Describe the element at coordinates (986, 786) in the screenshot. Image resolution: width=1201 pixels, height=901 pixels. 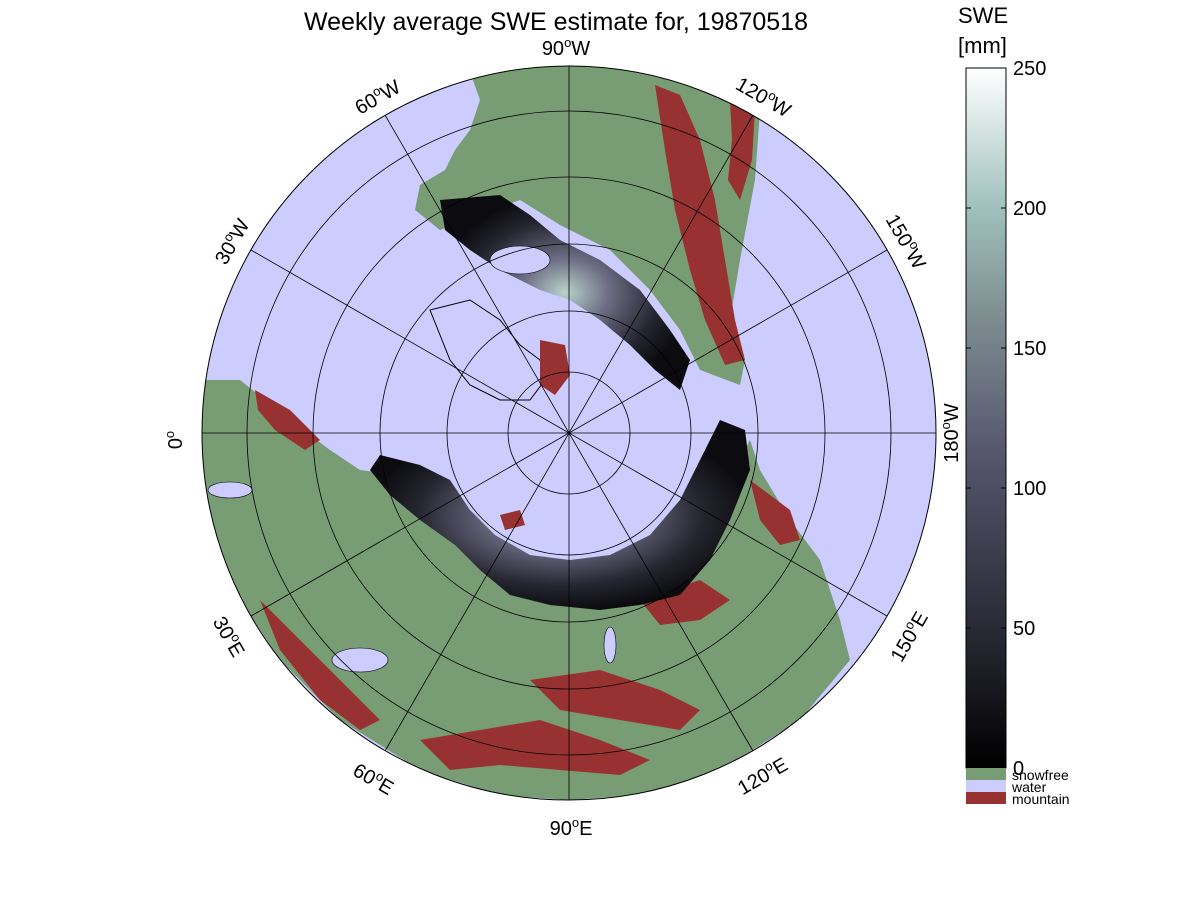
I see `legend-swatch-water` at that location.